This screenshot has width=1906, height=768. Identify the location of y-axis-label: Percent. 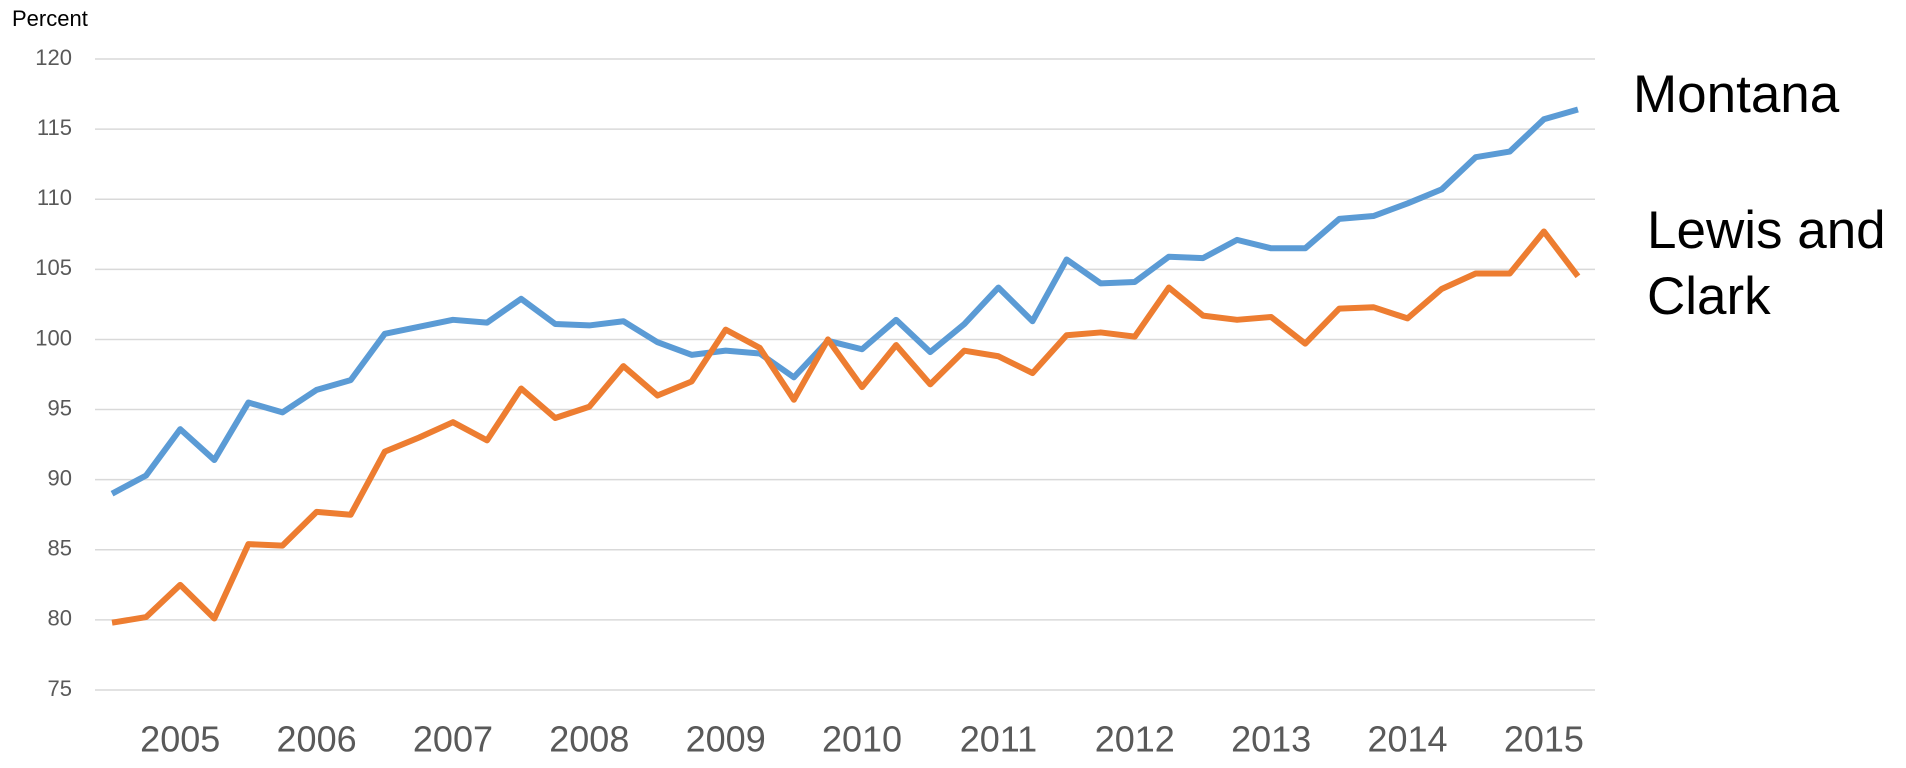
(50, 18).